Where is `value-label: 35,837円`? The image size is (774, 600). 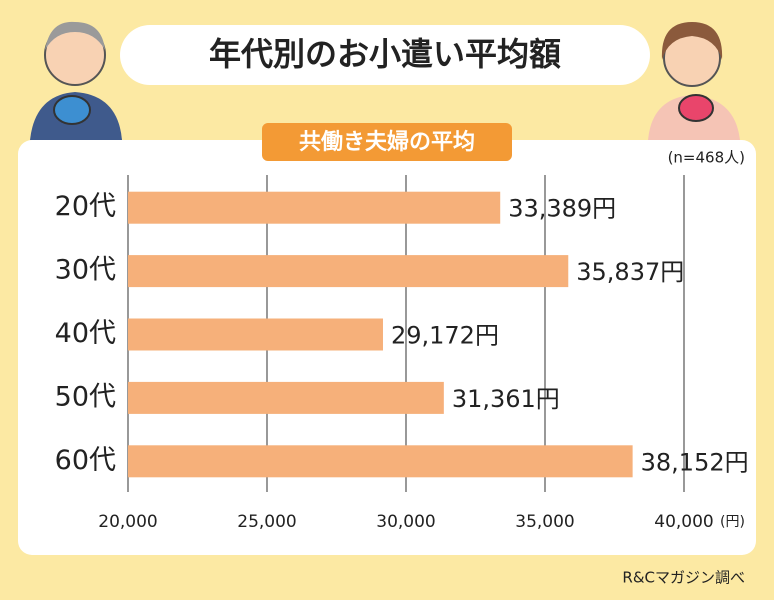
value-label: 35,837円 is located at coordinates (630, 272).